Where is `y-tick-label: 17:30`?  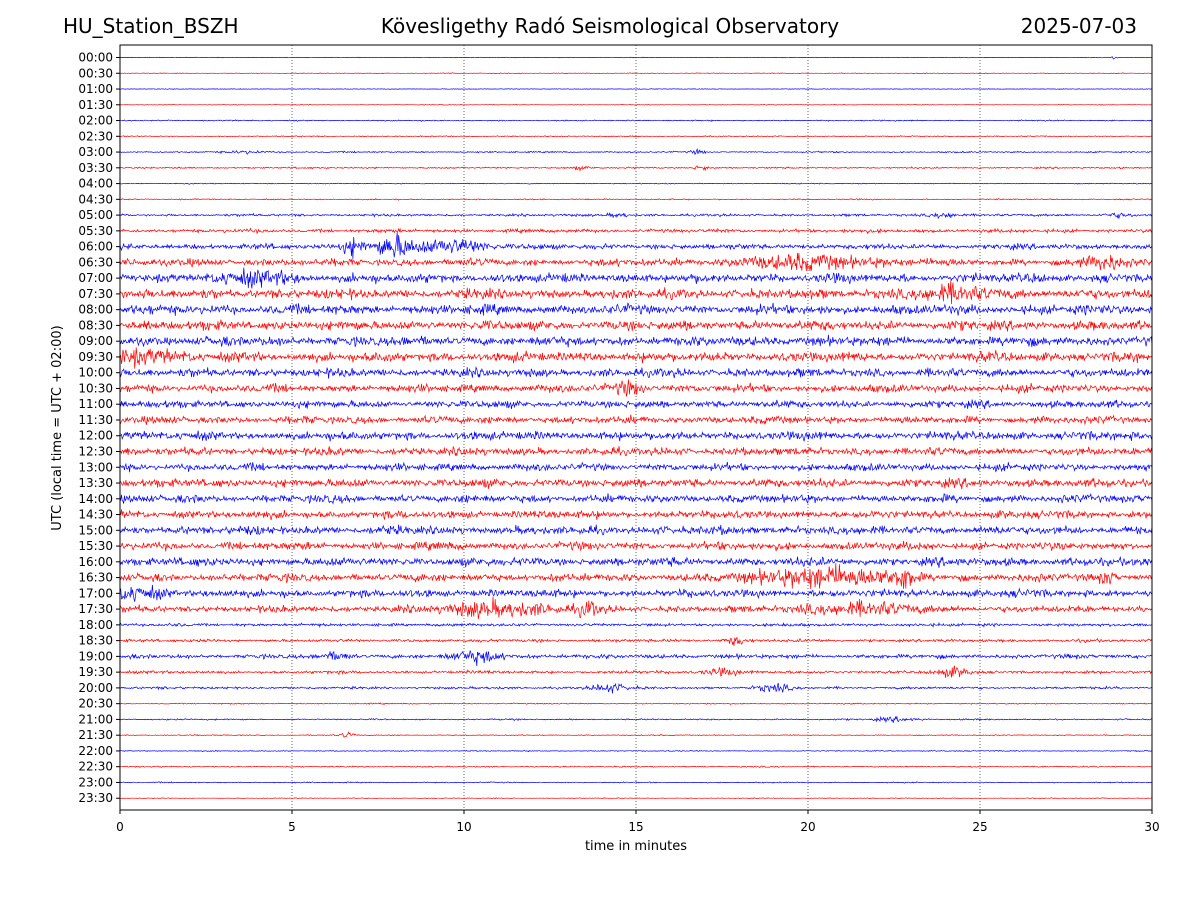 y-tick-label: 17:30 is located at coordinates (95, 609).